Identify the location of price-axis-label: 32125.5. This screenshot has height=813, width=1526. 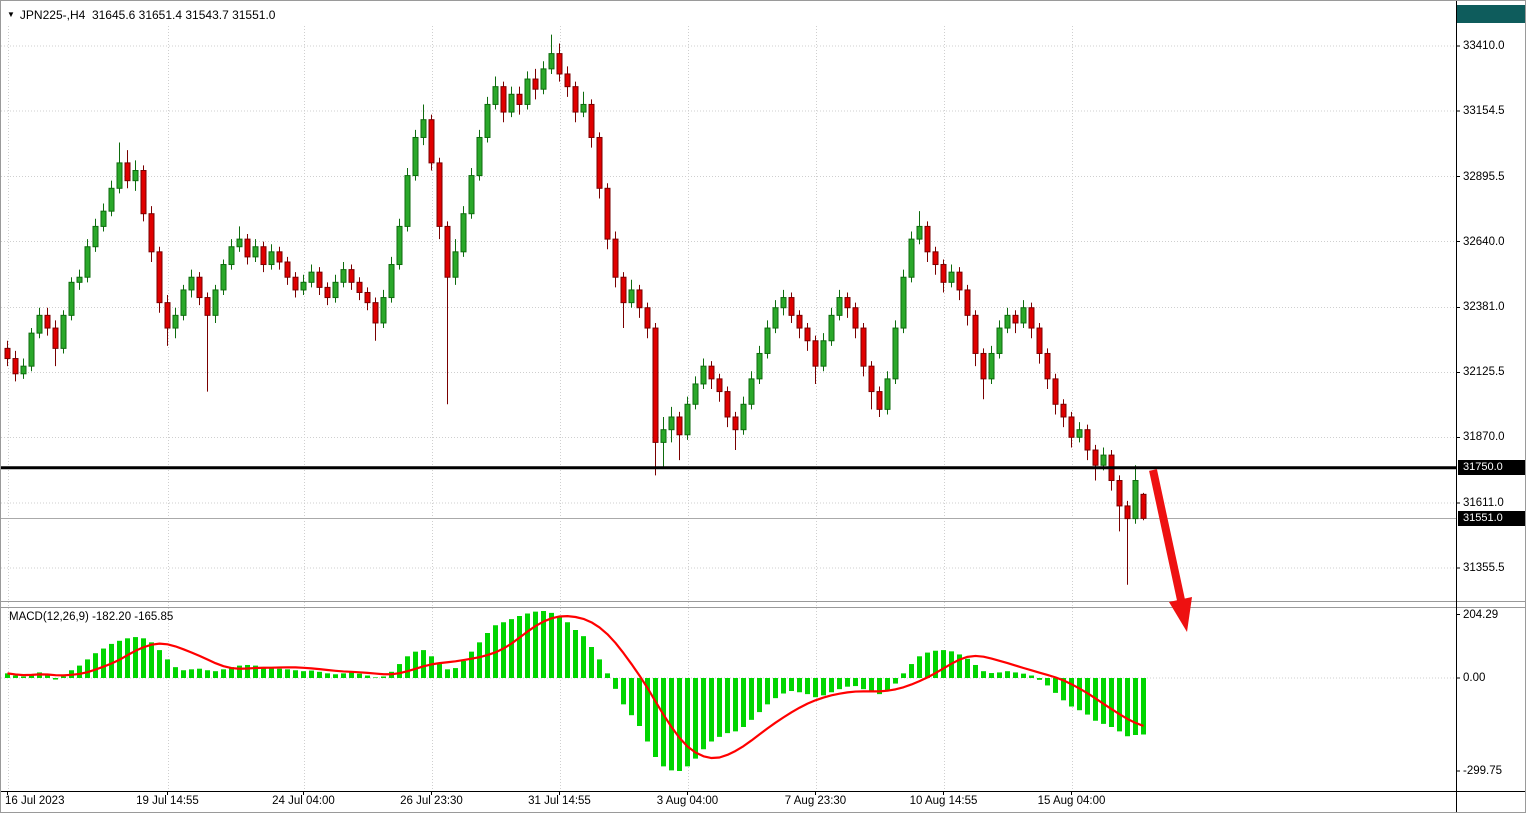
(1484, 372).